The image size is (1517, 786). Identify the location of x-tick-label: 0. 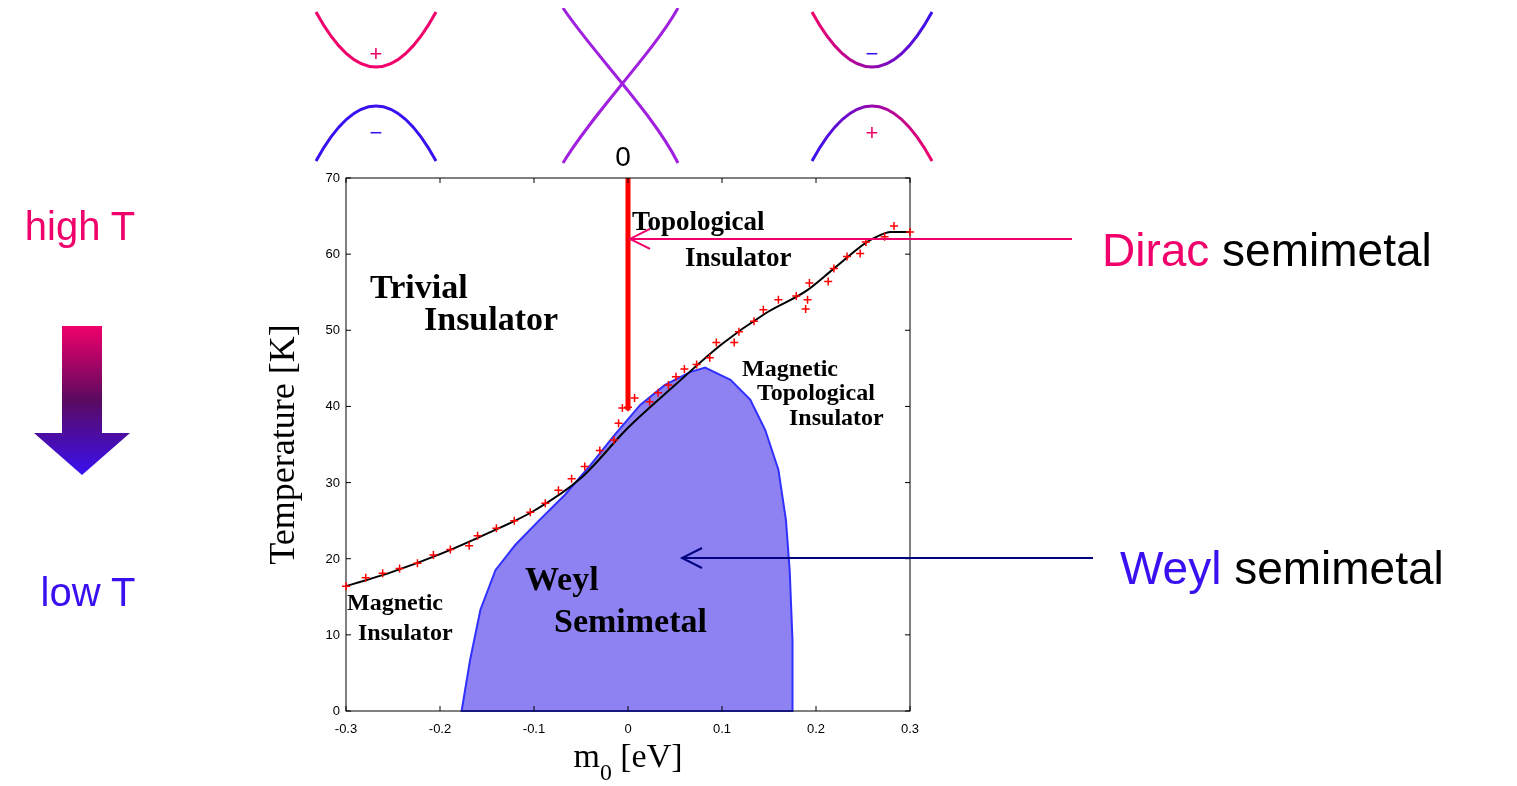
(628, 728).